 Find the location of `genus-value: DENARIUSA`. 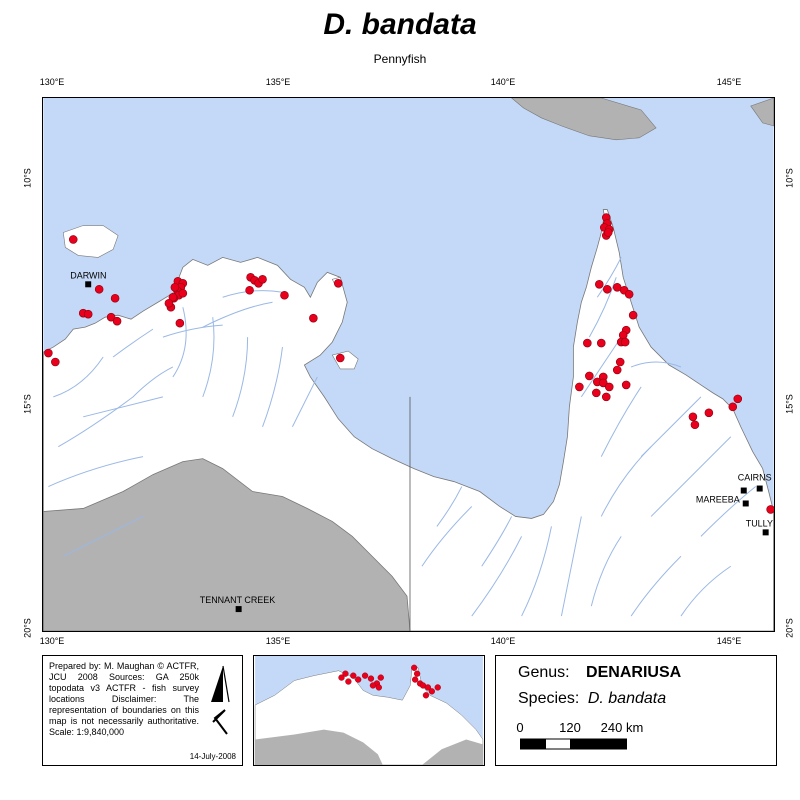

genus-value: DENARIUSA is located at coordinates (634, 672).